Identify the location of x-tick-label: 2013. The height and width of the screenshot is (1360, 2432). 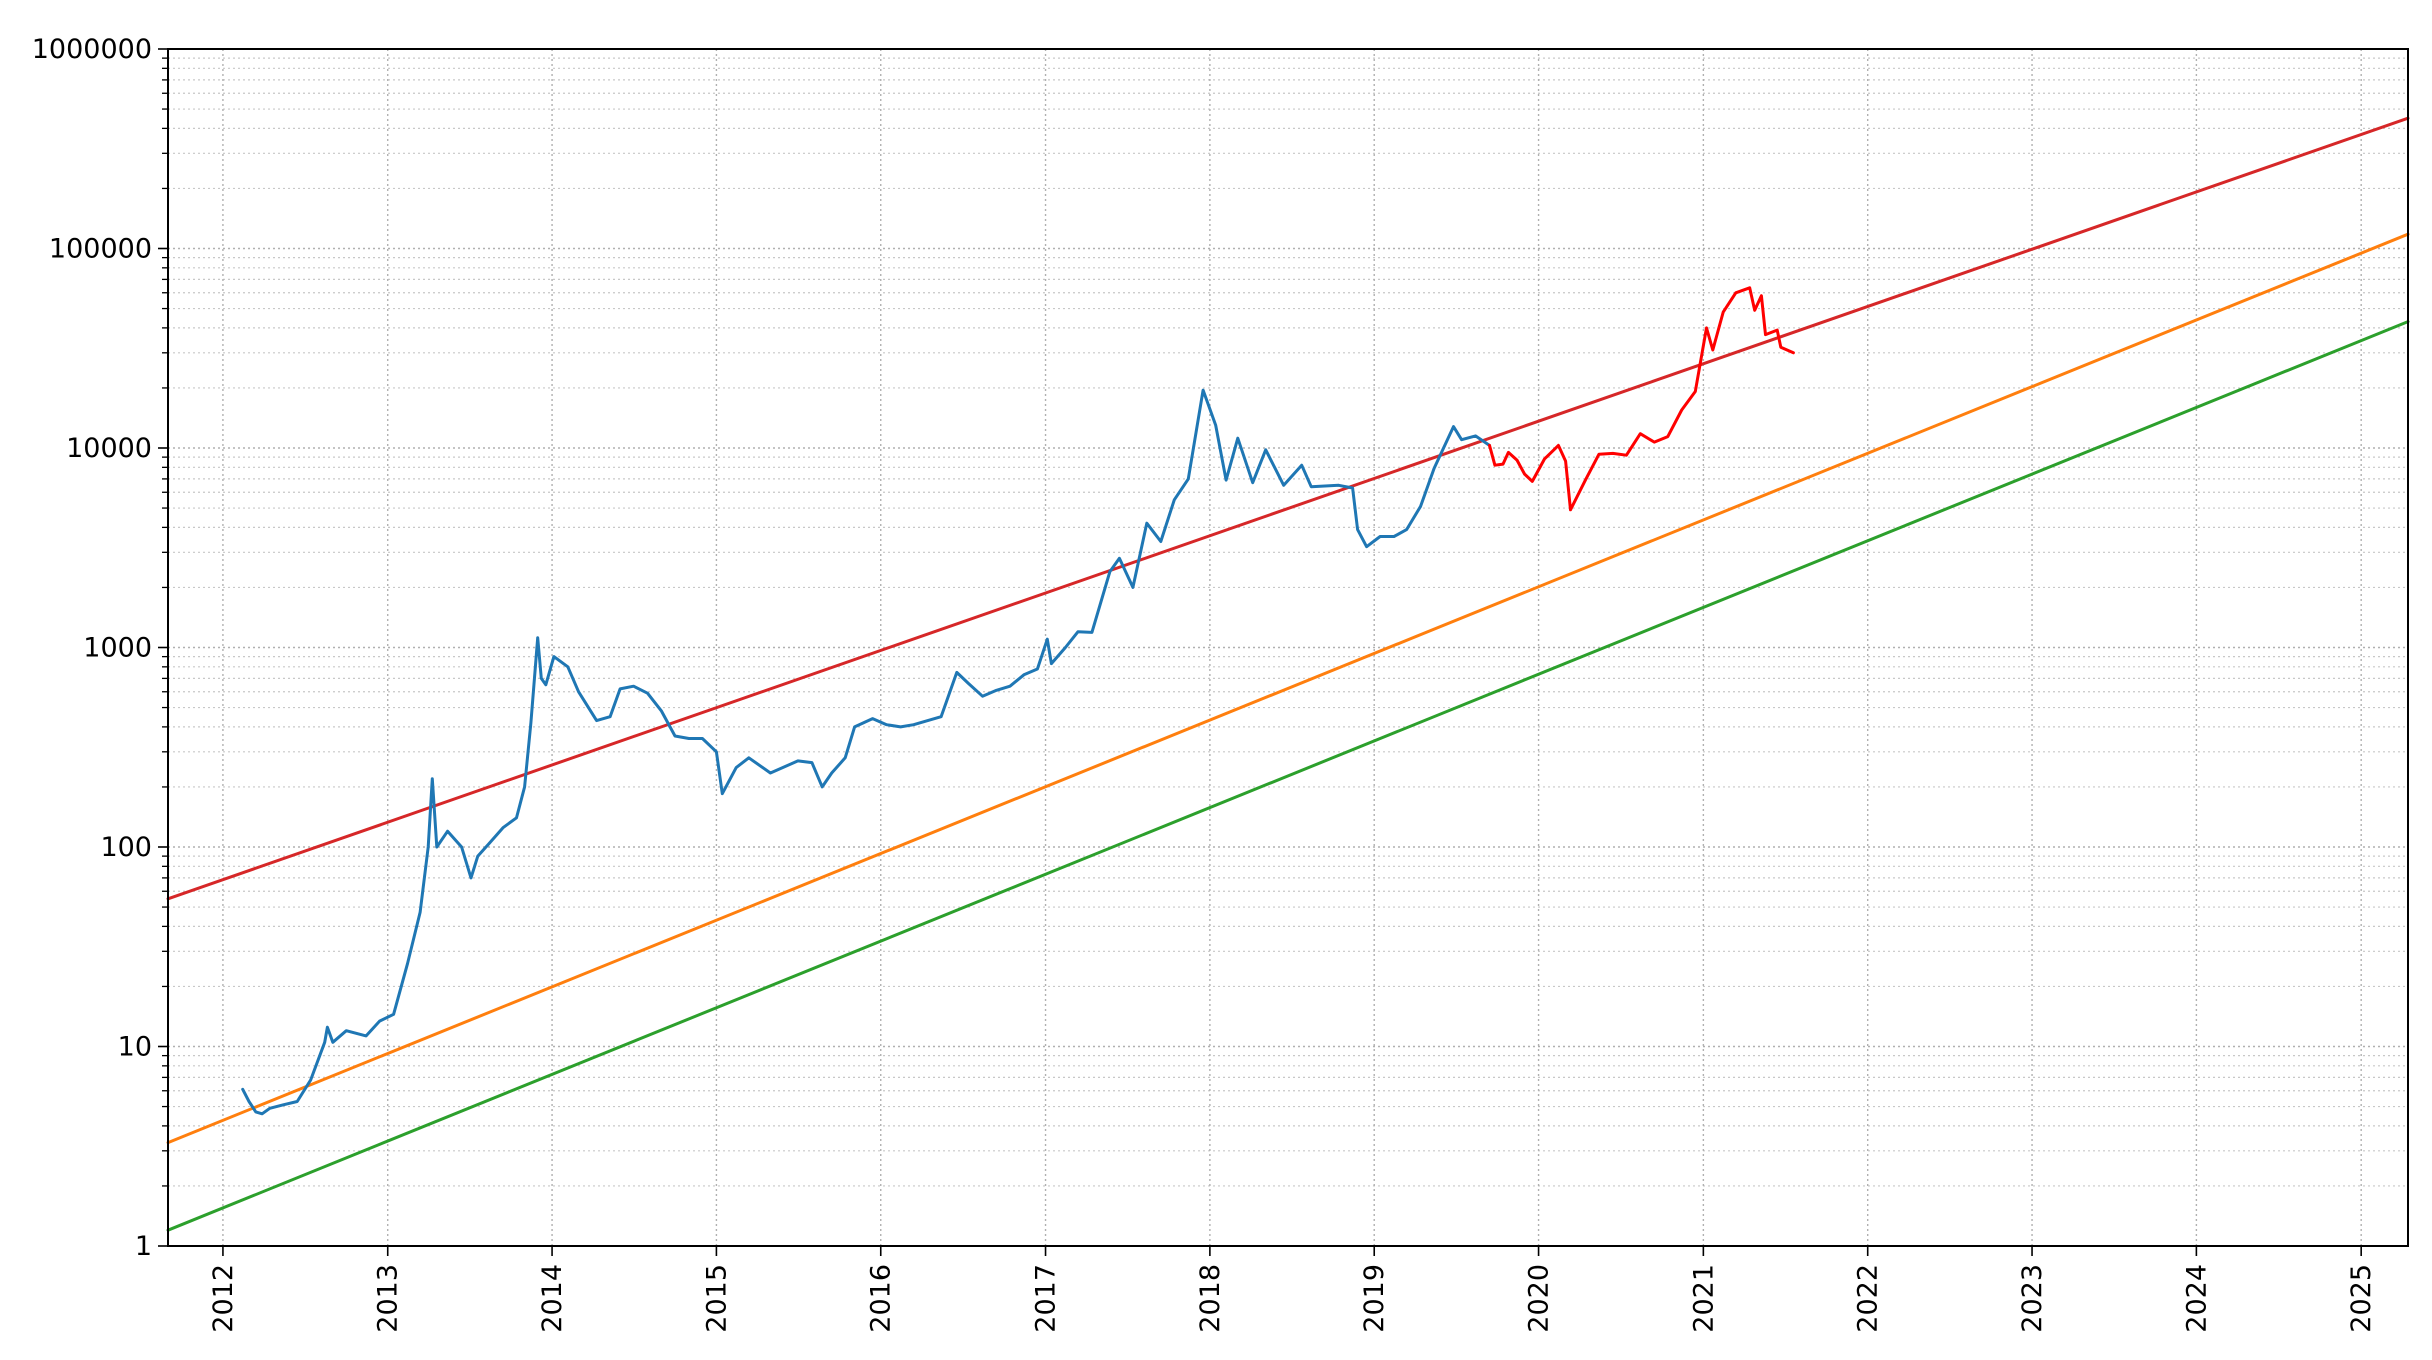
(388, 1298).